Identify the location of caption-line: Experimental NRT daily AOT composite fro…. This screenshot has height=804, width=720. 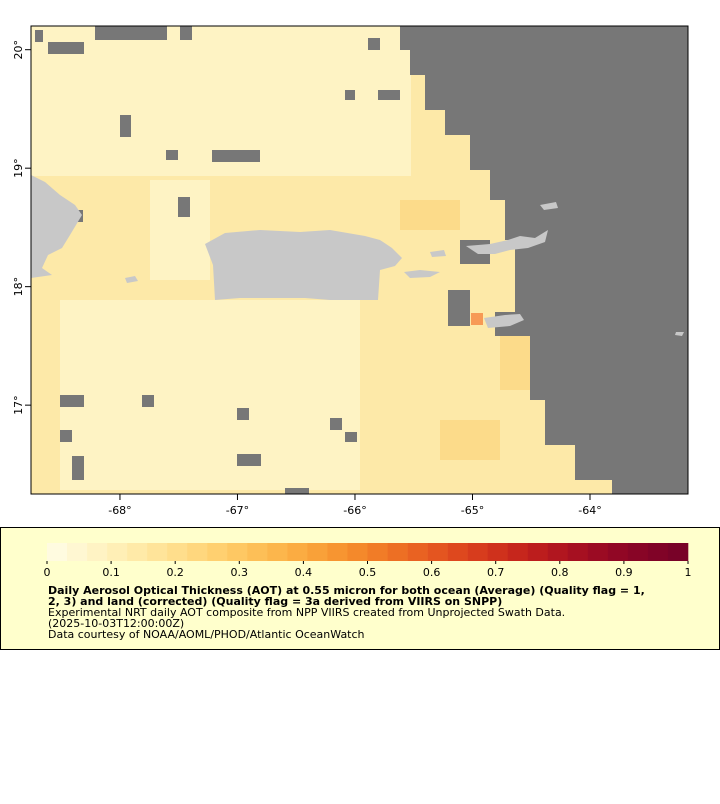
(306, 612).